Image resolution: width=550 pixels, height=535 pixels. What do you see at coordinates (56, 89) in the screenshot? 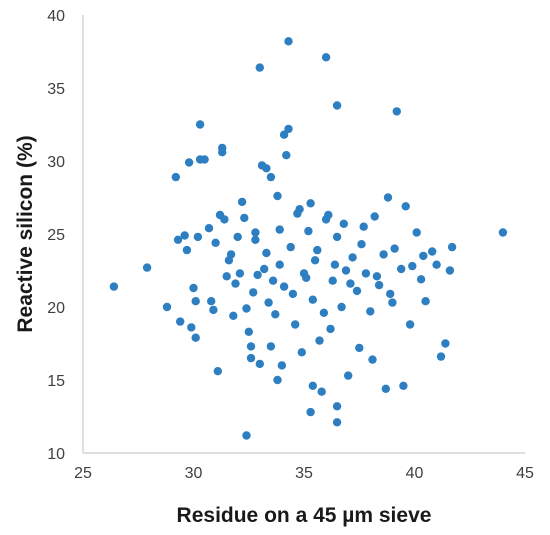
I see `y-tick-label: 35` at bounding box center [56, 89].